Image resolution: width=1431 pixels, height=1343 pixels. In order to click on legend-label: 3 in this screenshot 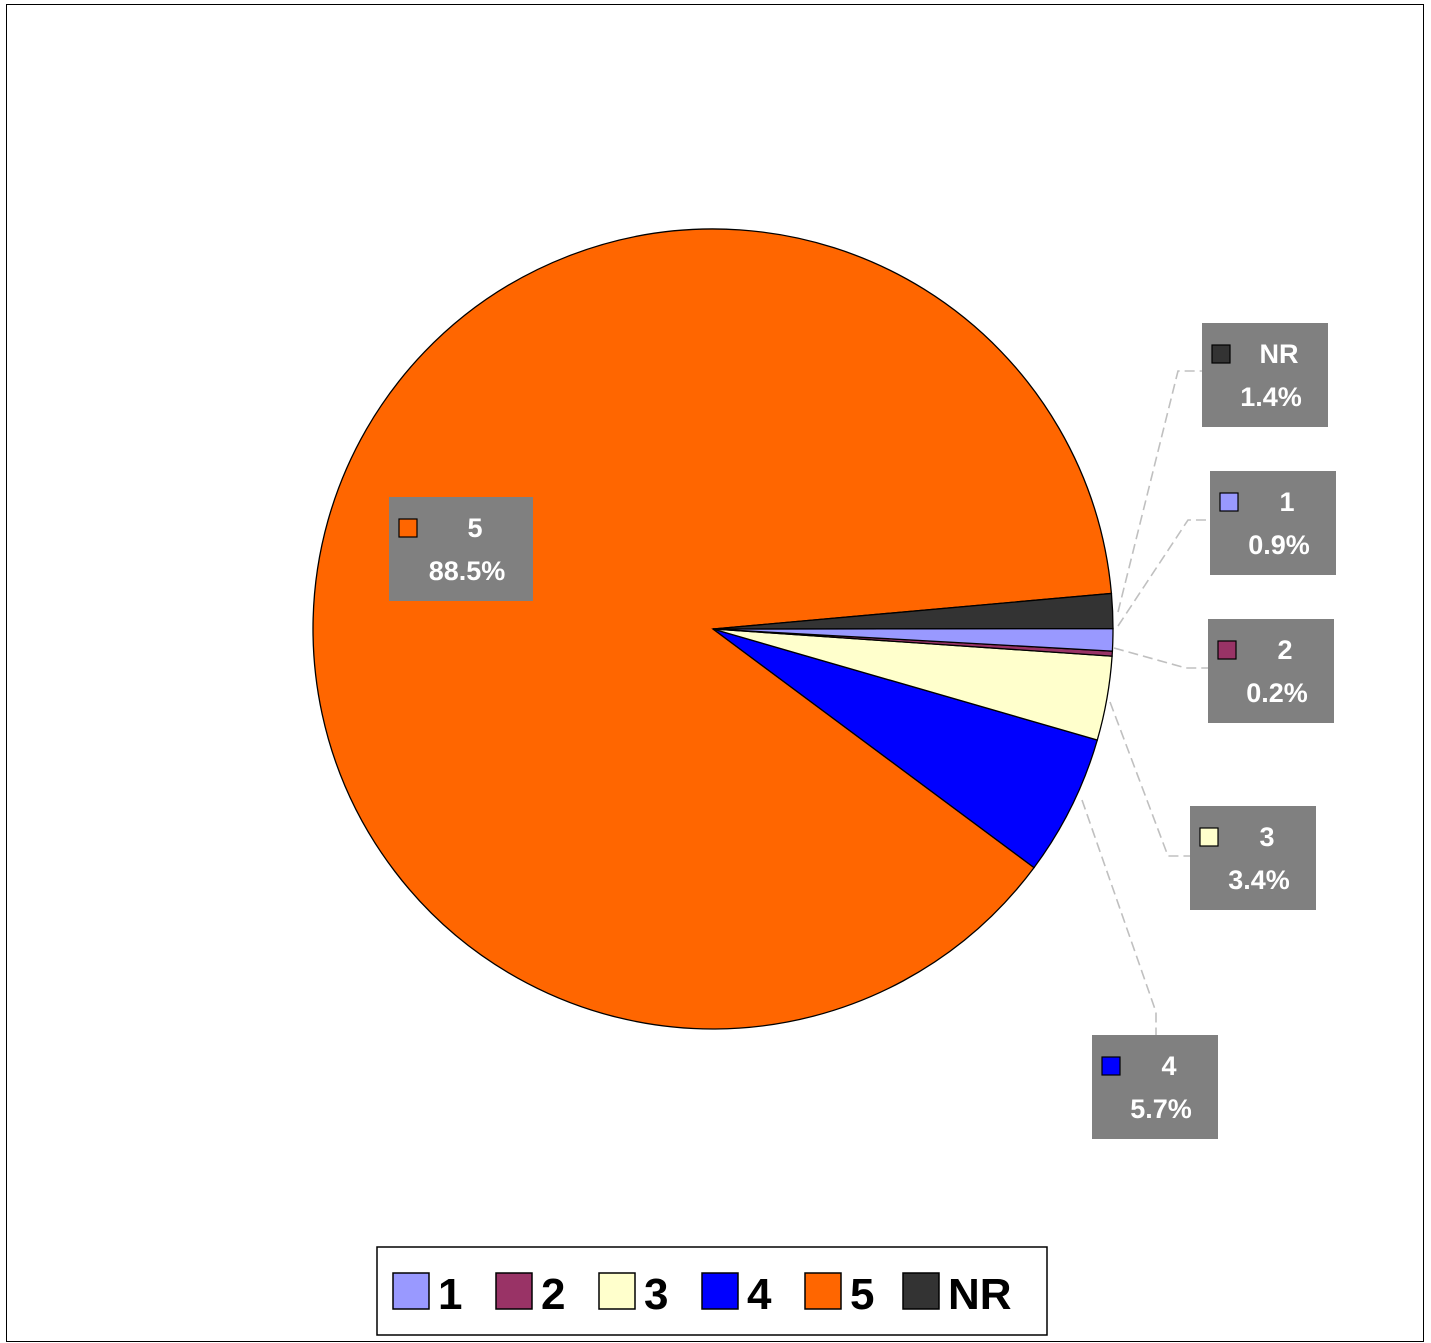, I will do `click(656, 1294)`.